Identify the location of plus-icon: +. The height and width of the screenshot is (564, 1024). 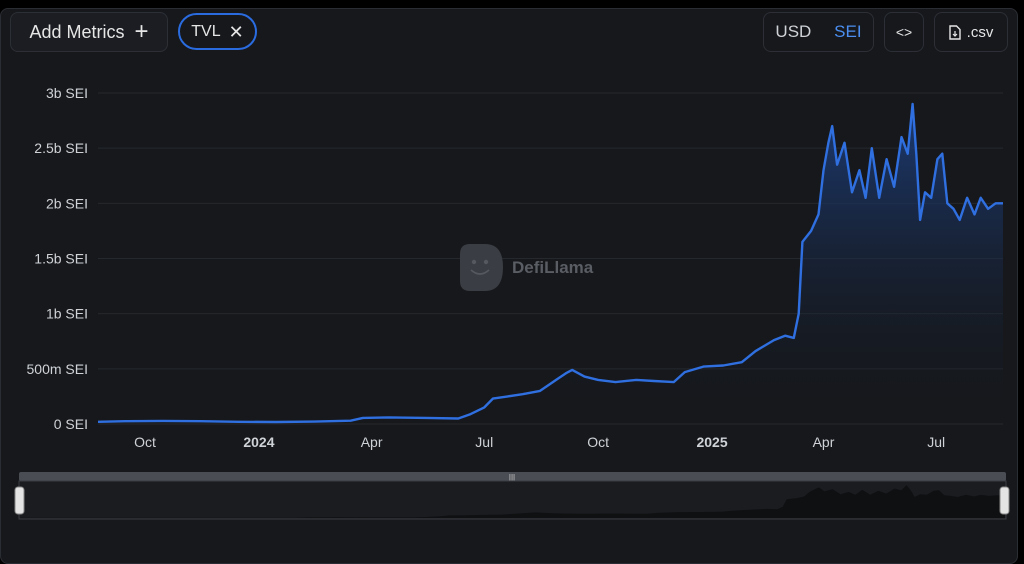
(141, 31).